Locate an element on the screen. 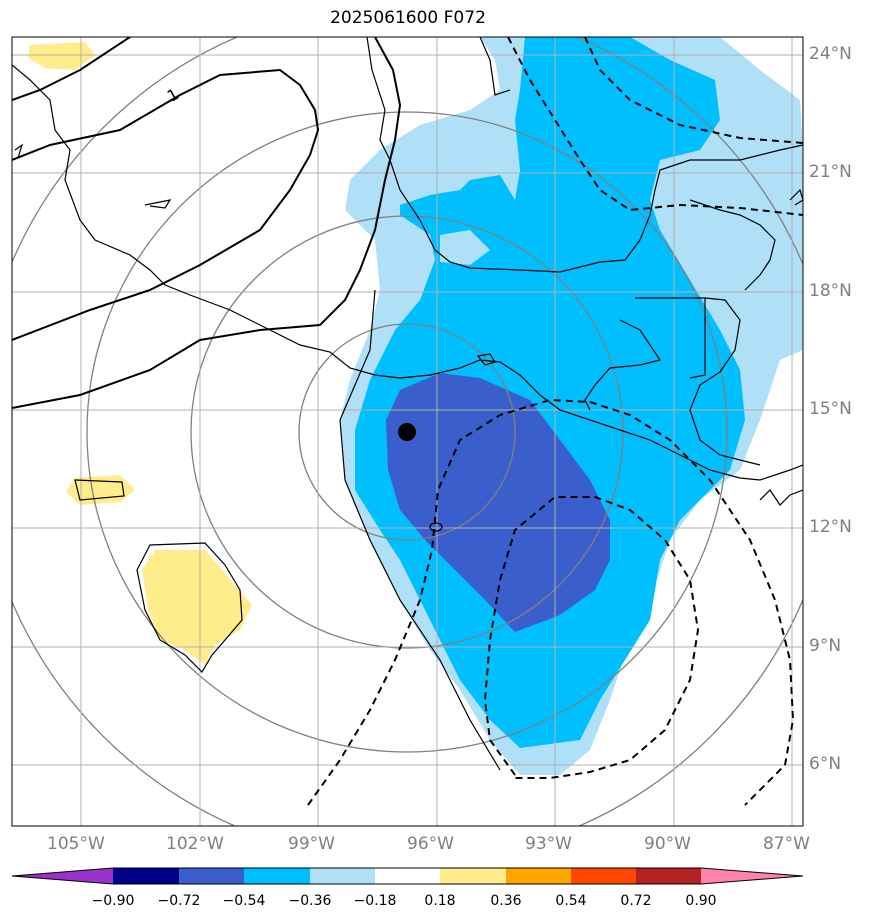 The image size is (873, 924). colorbar-tick: −0.18 is located at coordinates (375, 901).